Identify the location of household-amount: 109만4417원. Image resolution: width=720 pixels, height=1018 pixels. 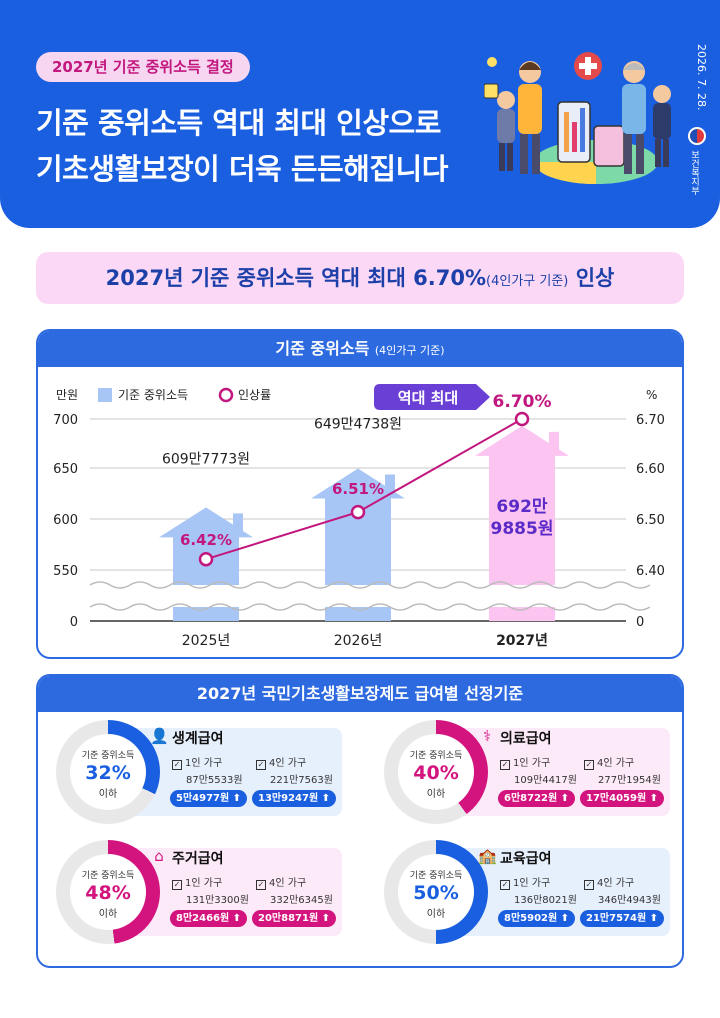
(545, 780).